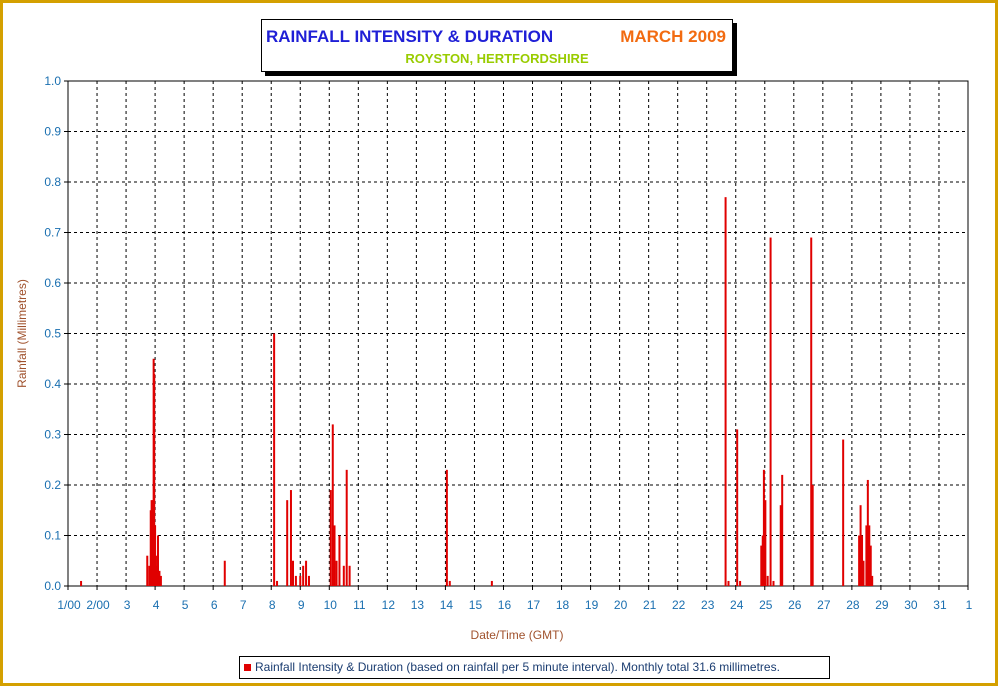 The image size is (998, 686). Describe the element at coordinates (301, 605) in the screenshot. I see `x-tick-label: 9` at that location.